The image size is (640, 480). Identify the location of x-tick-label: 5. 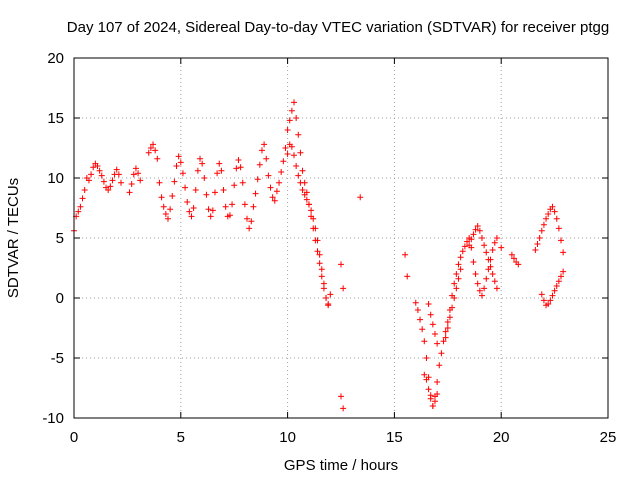
(181, 437).